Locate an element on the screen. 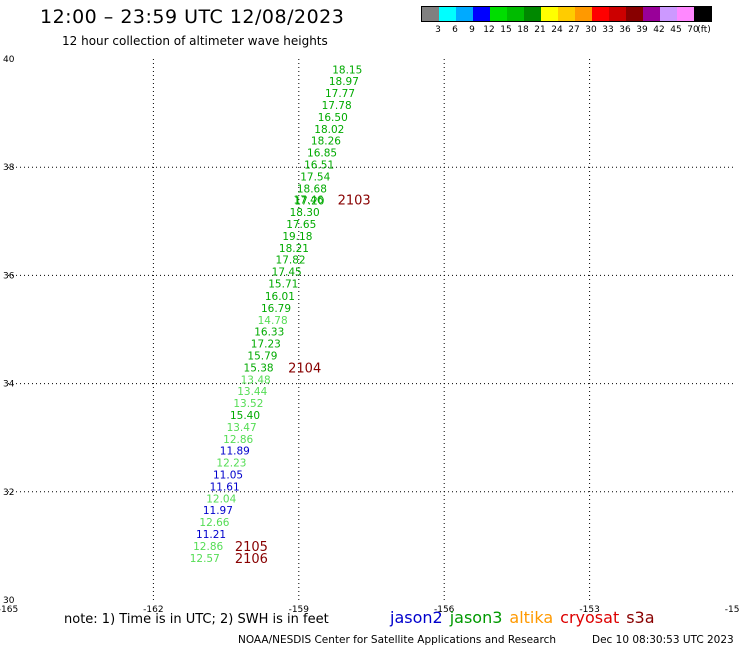 This screenshot has width=740, height=650. color-scale-label: 24 is located at coordinates (557, 30).